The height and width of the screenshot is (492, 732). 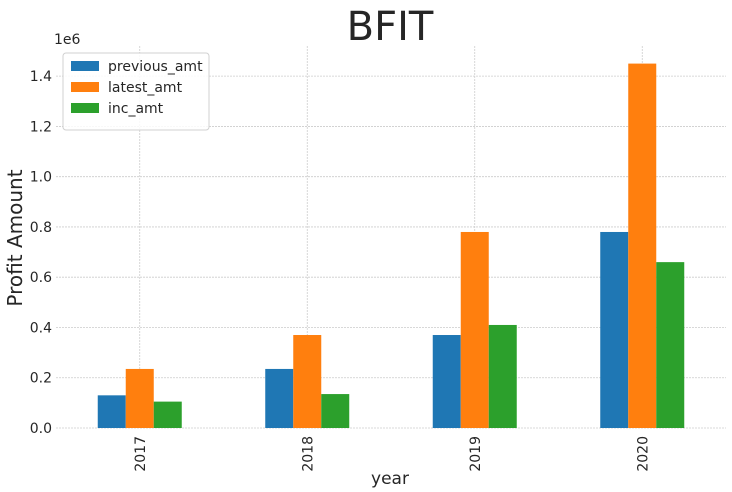 What do you see at coordinates (136, 109) in the screenshot?
I see `legend-label-inc_amt: inc_amt` at bounding box center [136, 109].